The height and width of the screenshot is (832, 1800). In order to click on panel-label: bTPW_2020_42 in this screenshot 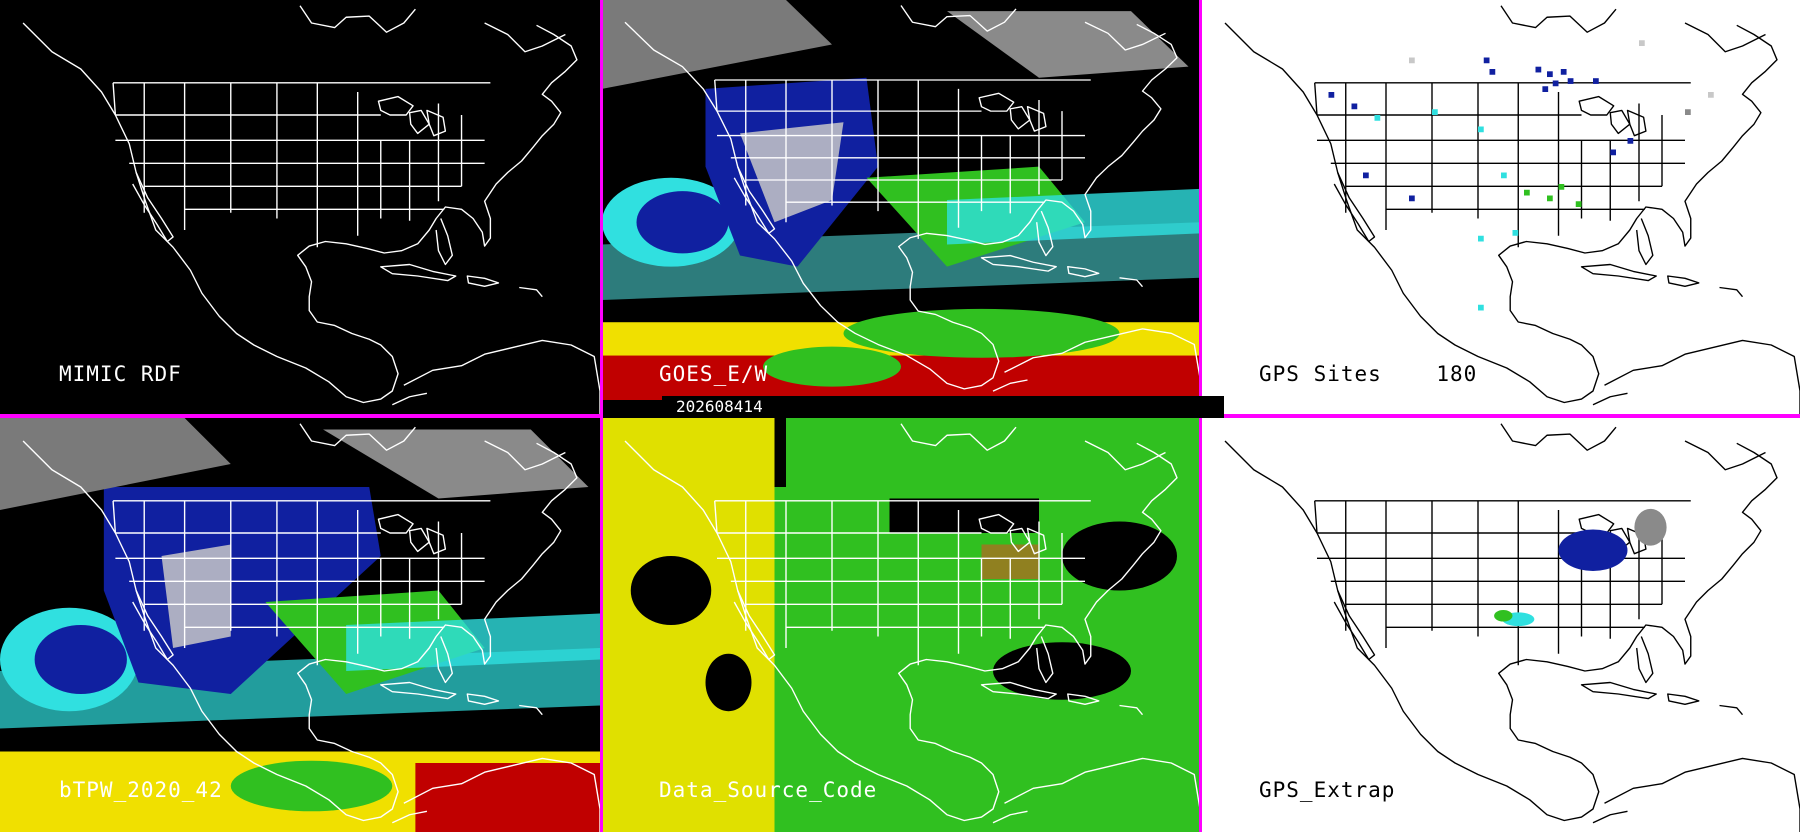, I will do `click(141, 790)`.